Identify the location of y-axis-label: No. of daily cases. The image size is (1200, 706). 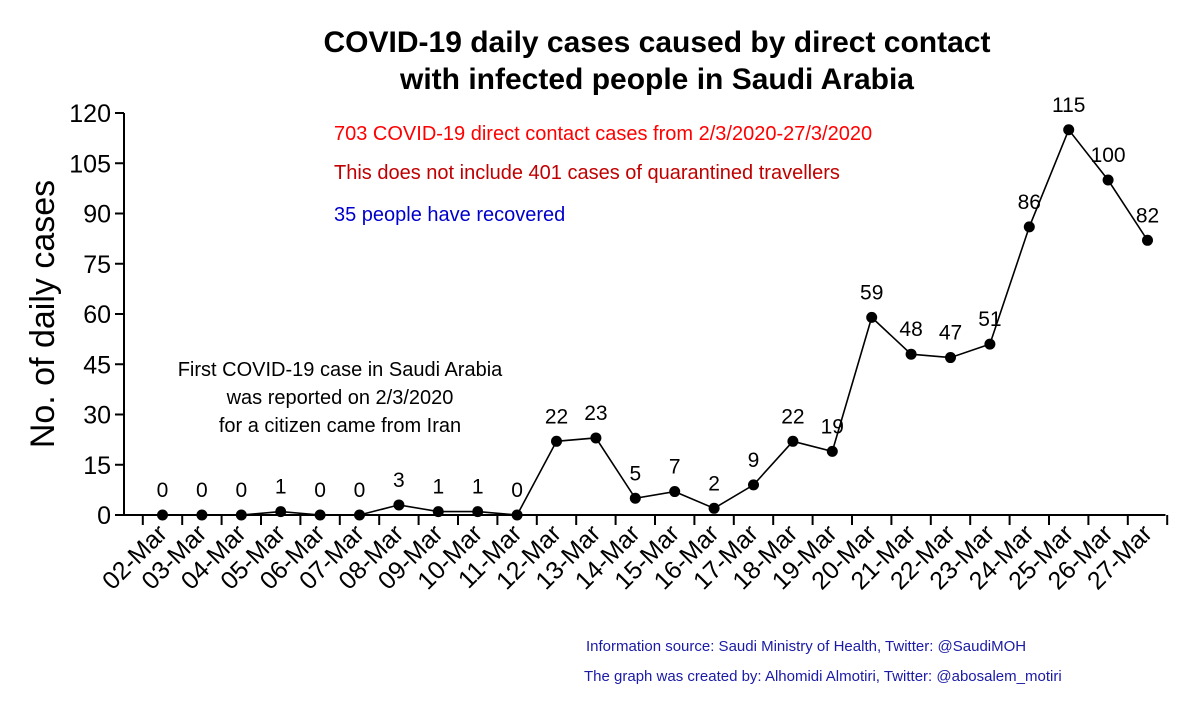
(43, 314).